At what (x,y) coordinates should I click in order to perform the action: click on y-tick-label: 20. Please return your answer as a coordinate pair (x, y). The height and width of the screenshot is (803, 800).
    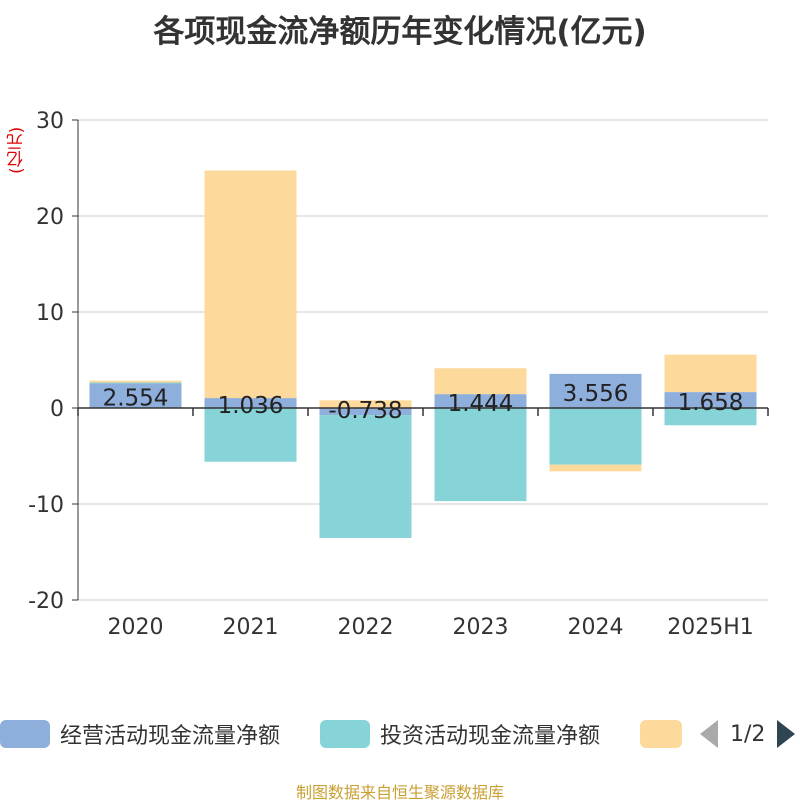
    Looking at the image, I should click on (50, 217).